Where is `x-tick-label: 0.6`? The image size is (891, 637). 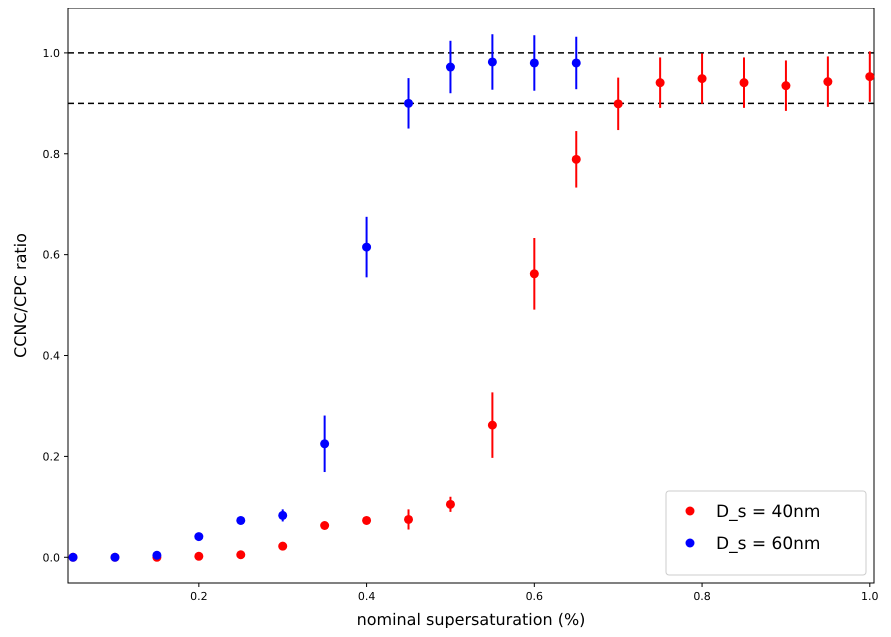 x-tick-label: 0.6 is located at coordinates (535, 596).